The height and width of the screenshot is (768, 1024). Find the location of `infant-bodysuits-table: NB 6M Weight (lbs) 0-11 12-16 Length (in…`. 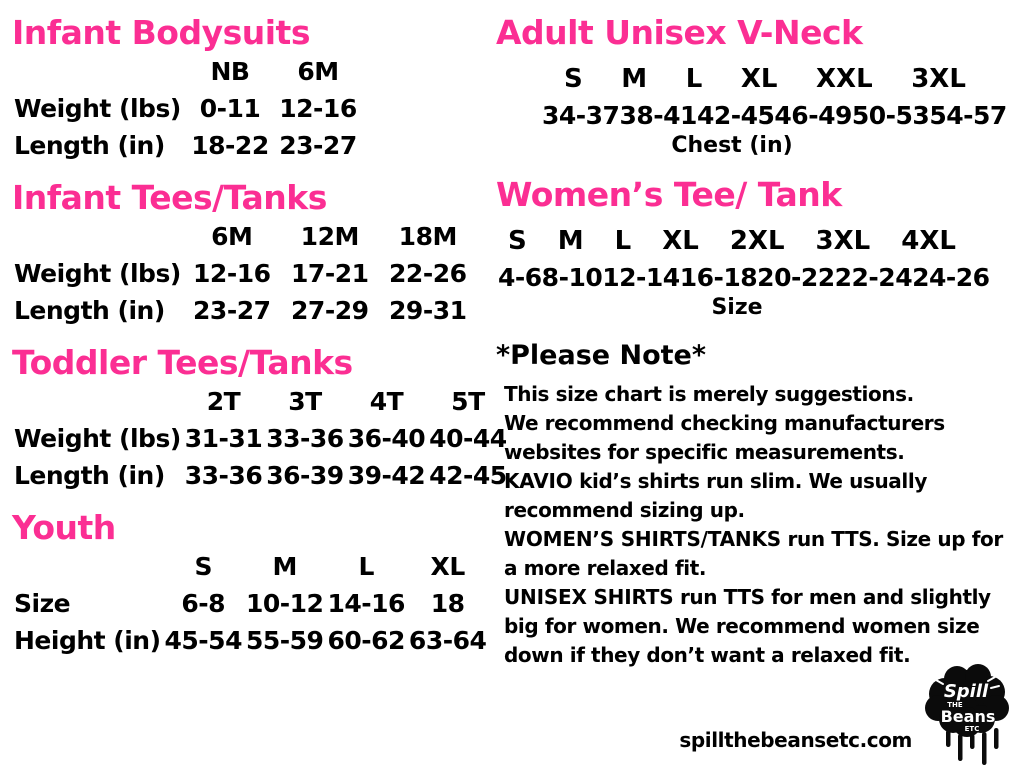

infant-bodysuits-table: NB 6M Weight (lbs) 0-11 12-16 Length (in… is located at coordinates (187, 108).